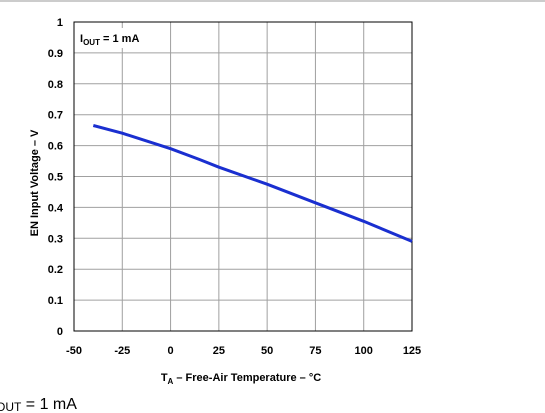 The image size is (545, 413). Describe the element at coordinates (91, 42) in the screenshot. I see `annotation-subscript: OUT` at that location.